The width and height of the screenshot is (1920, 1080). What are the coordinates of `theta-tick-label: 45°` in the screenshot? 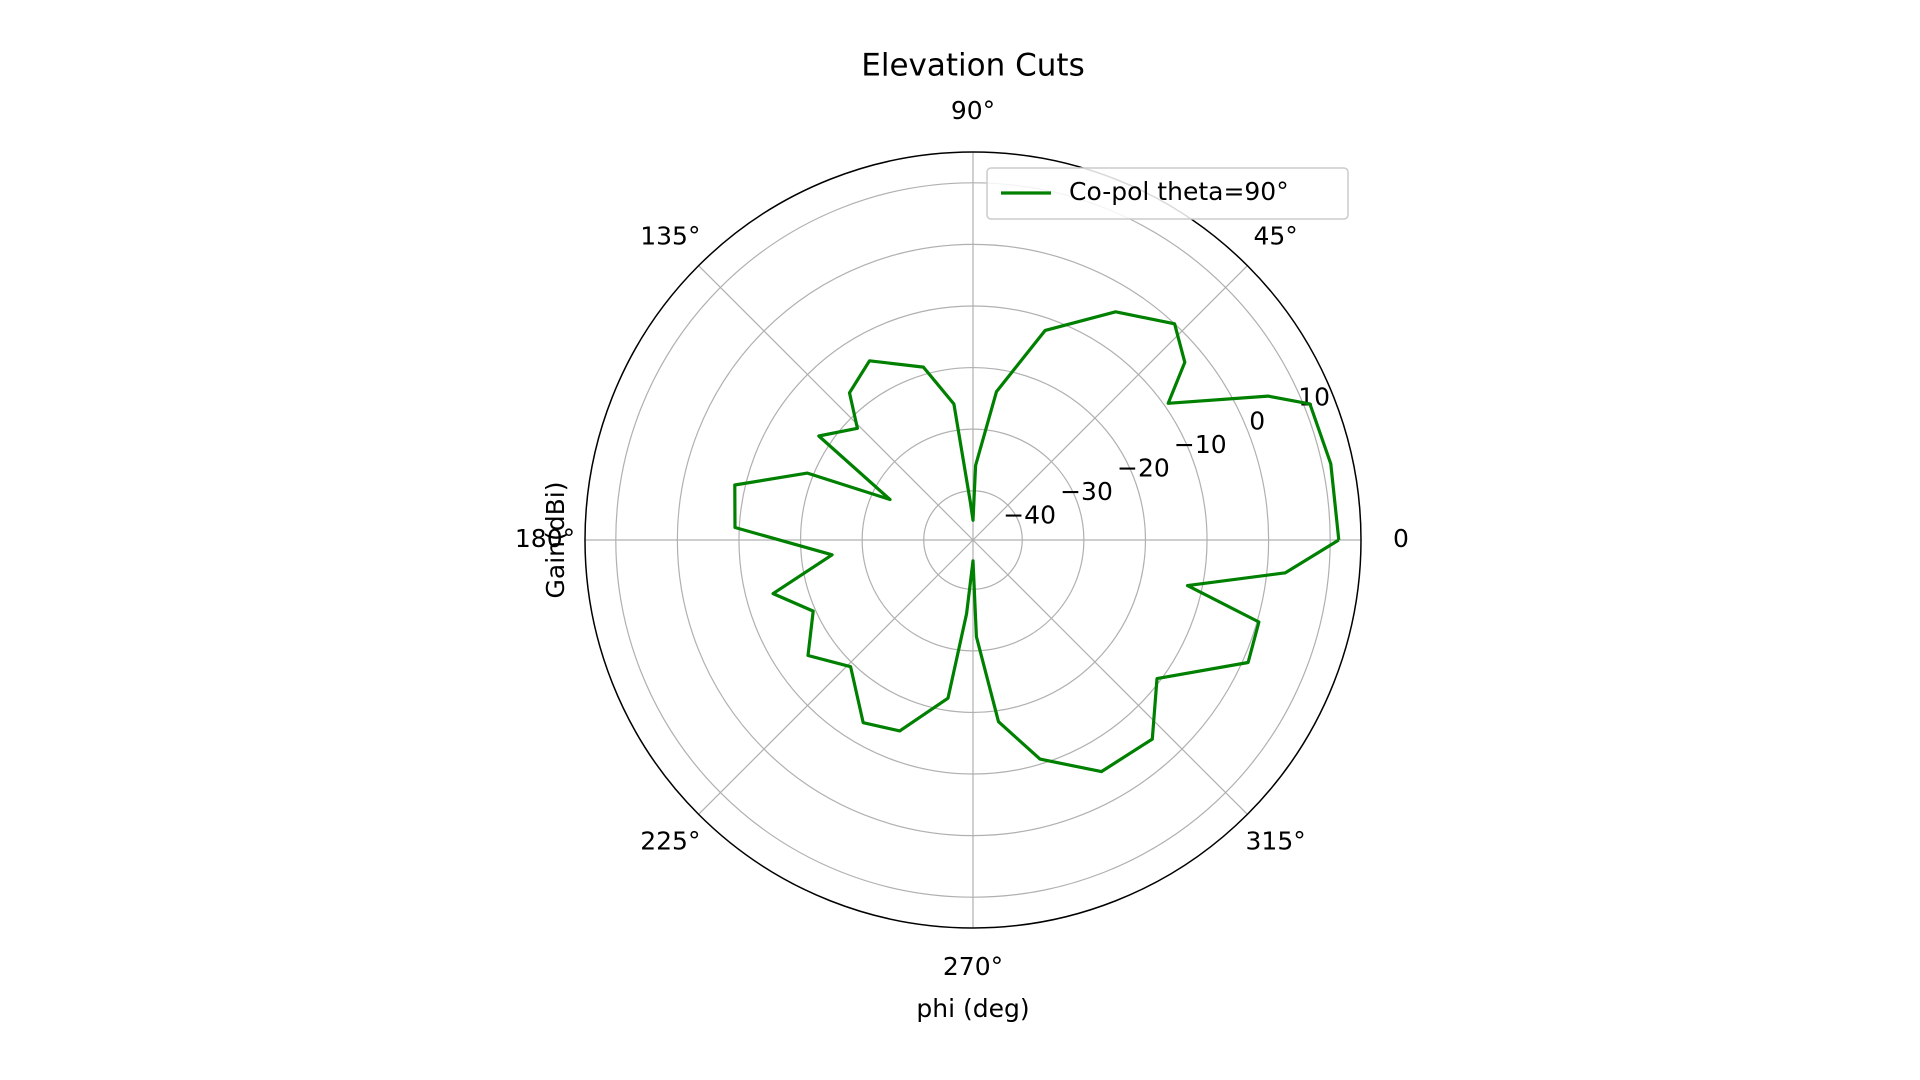 It's located at (1275, 235).